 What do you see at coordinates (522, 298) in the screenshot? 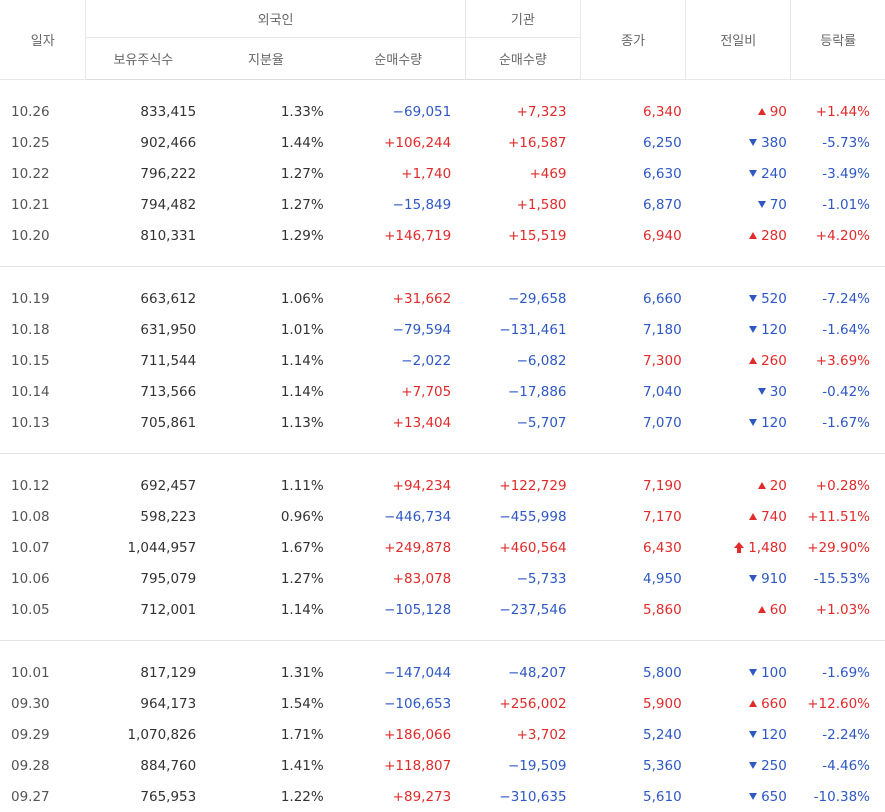
I see `row-inst-net: −29,658` at bounding box center [522, 298].